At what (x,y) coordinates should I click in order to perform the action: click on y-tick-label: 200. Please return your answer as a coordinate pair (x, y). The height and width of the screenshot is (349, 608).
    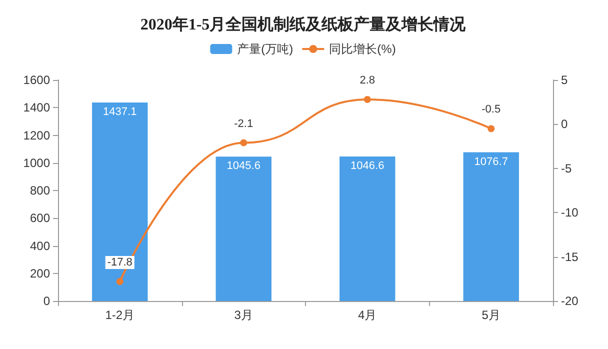
    Looking at the image, I should click on (40, 273).